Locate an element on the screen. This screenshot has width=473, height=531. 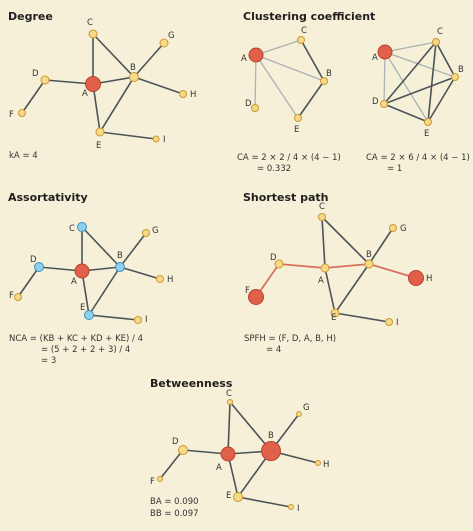
betweenness-b: BB = 0.097 is located at coordinates (174, 514).